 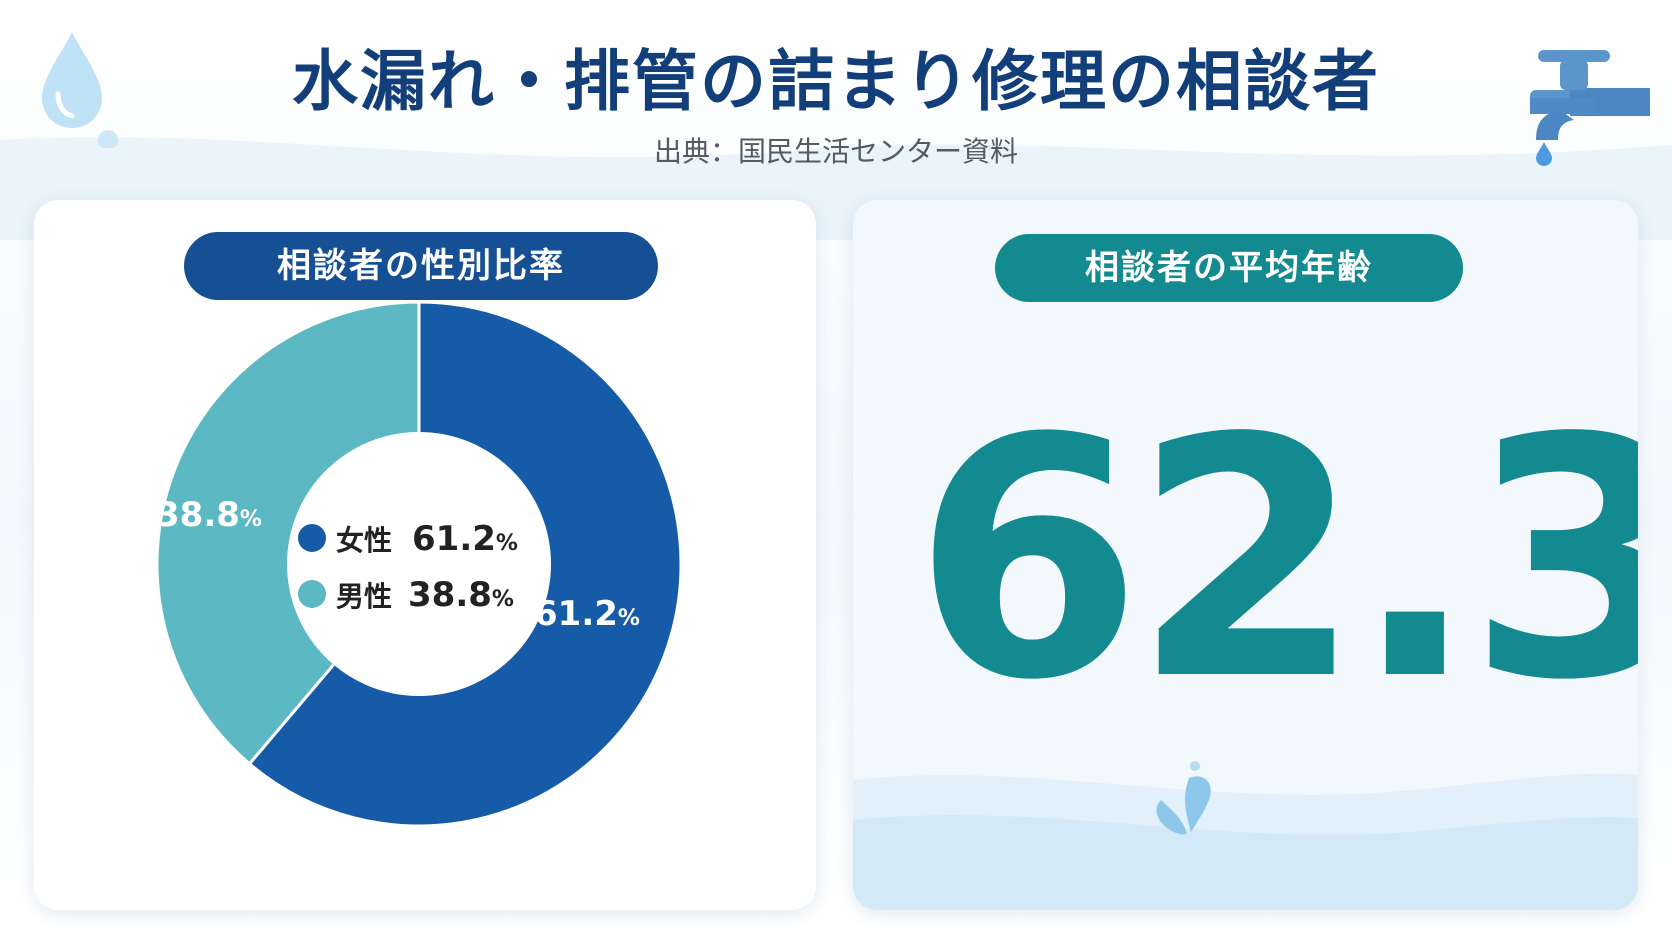 I want to click on legend-value-male-group: 38.8%, so click(x=461, y=595).